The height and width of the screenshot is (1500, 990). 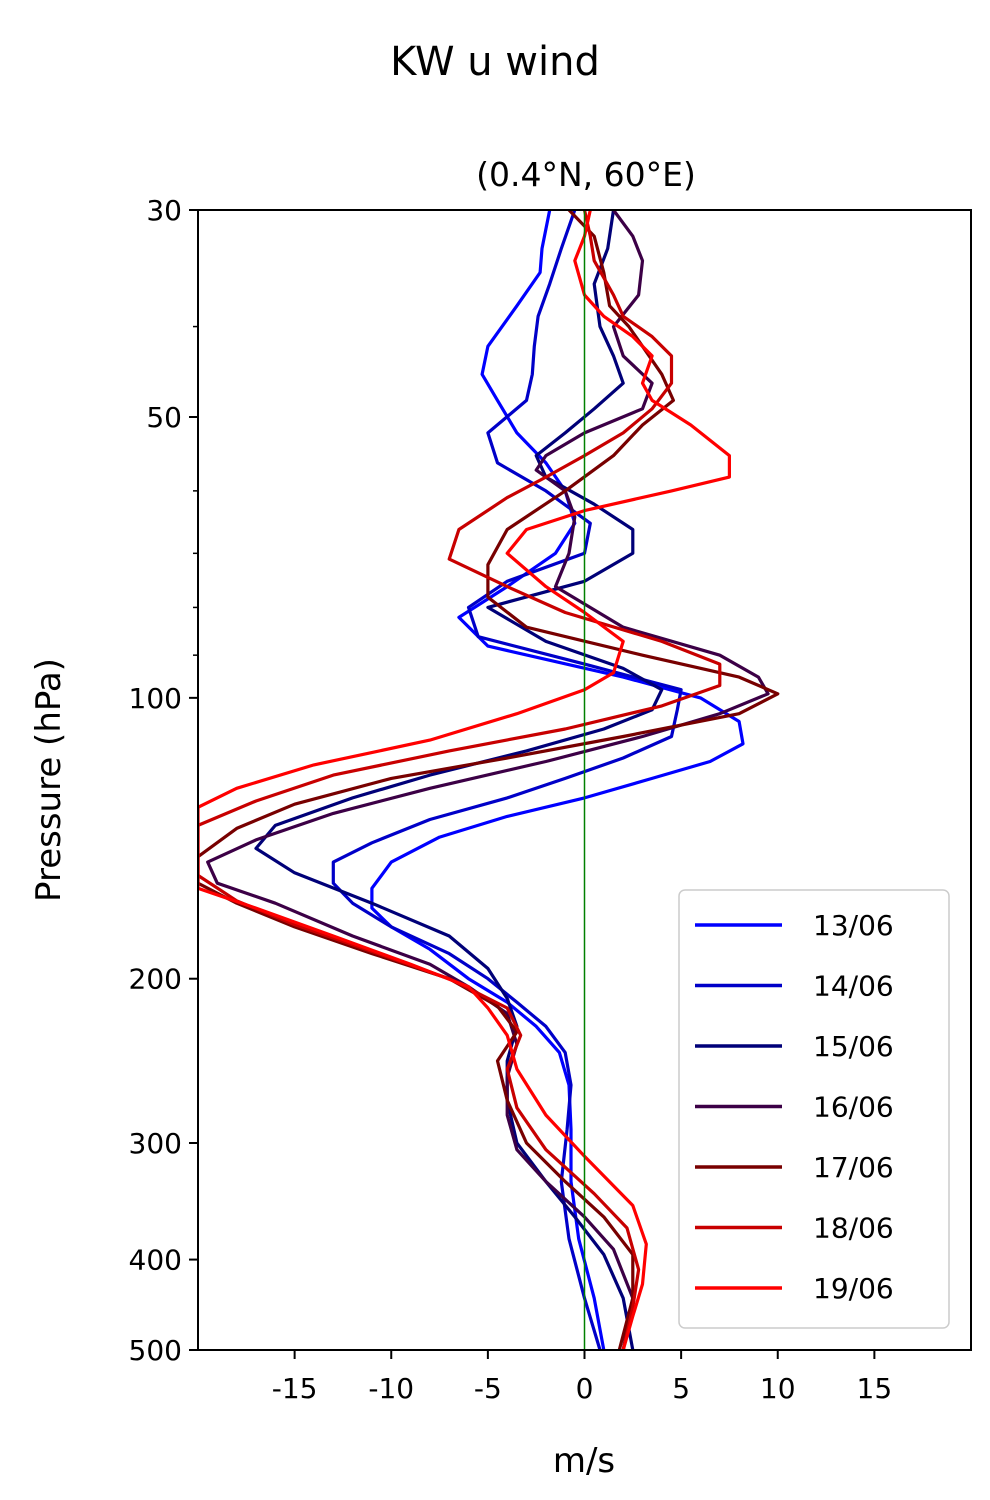 I want to click on y-tick-label: 100, so click(x=155, y=698).